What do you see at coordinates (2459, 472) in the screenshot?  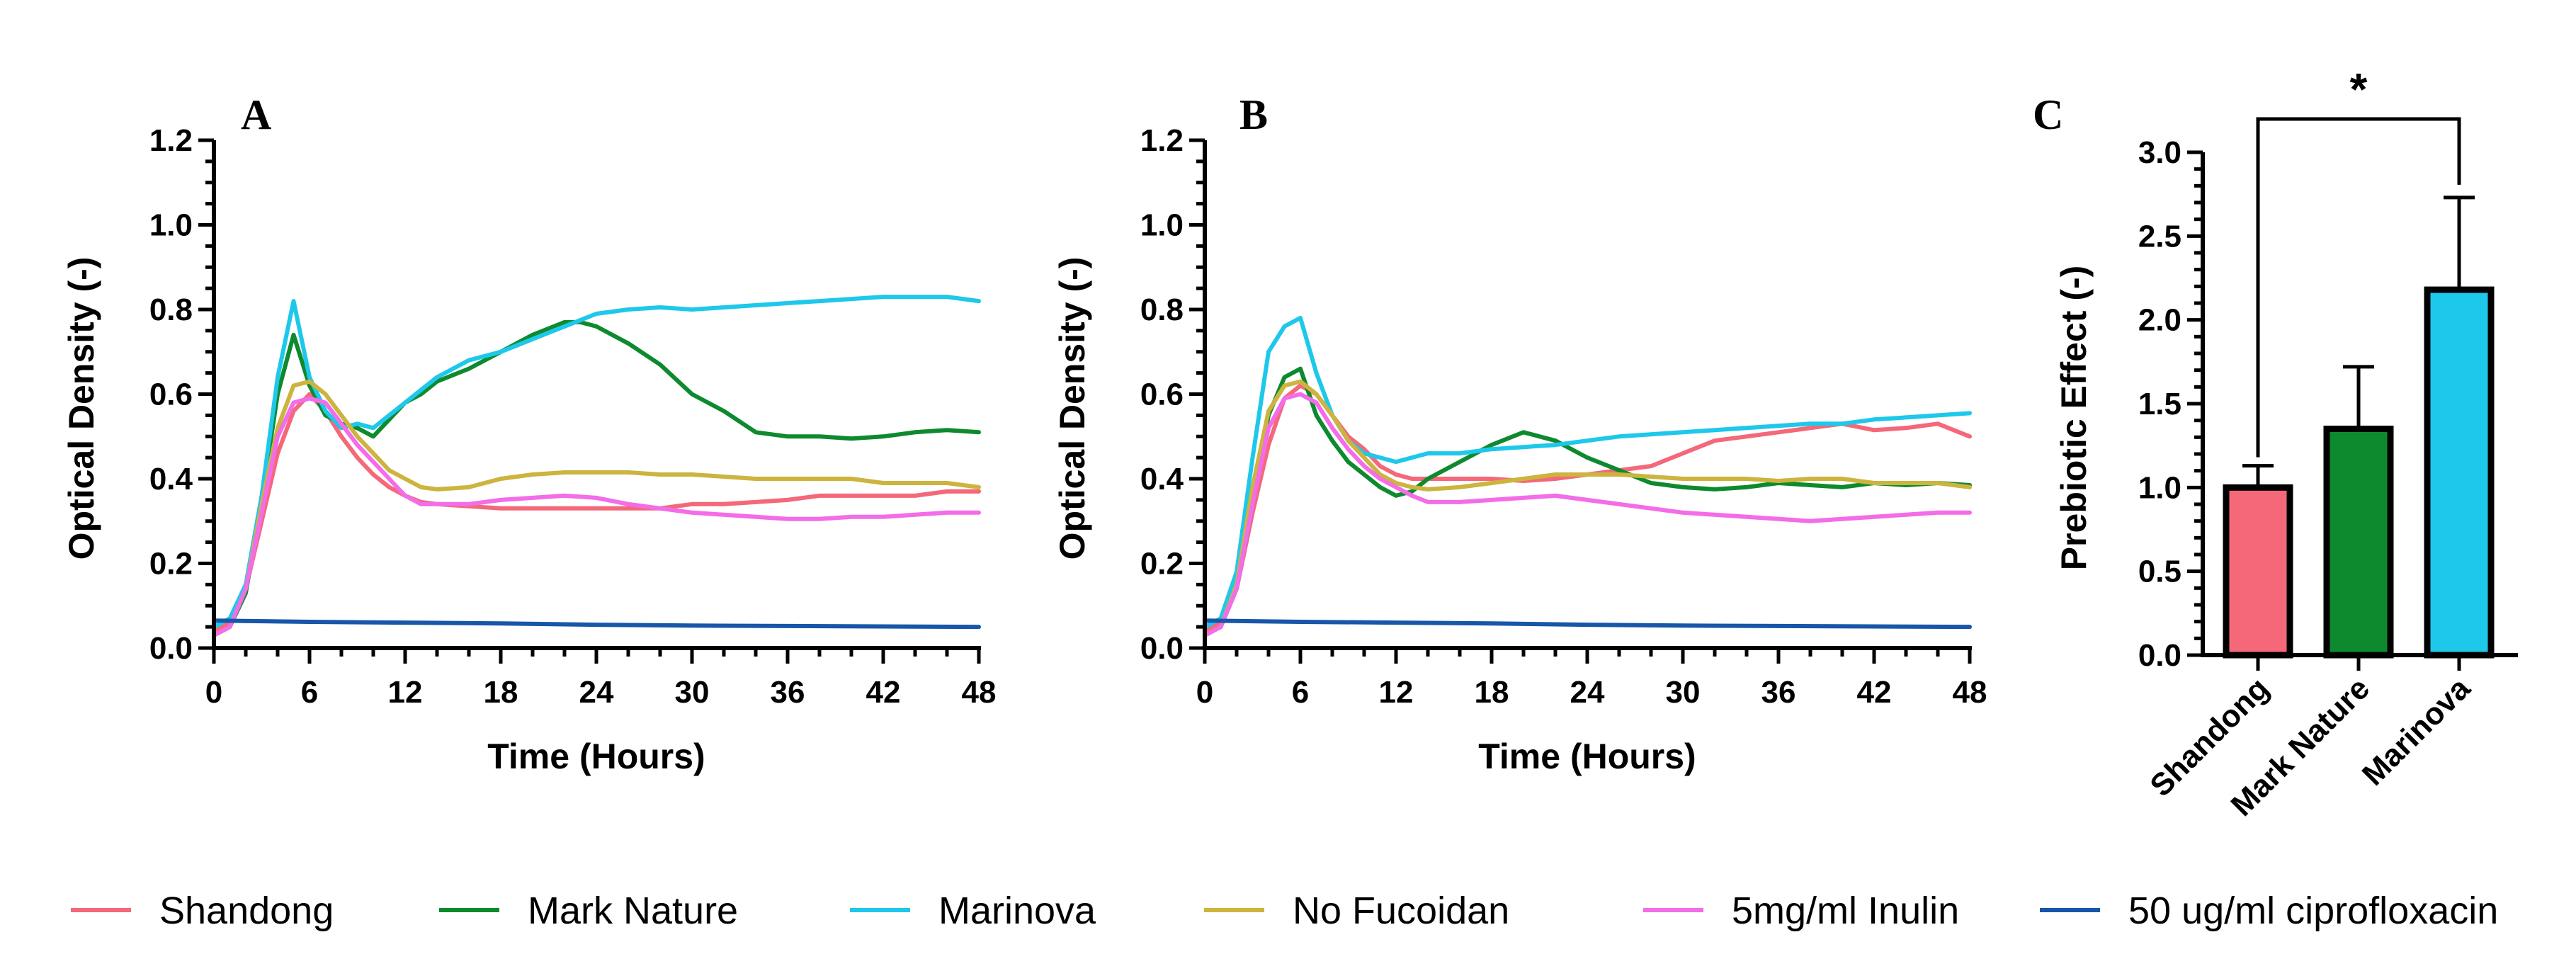 I see `bar-marinova` at bounding box center [2459, 472].